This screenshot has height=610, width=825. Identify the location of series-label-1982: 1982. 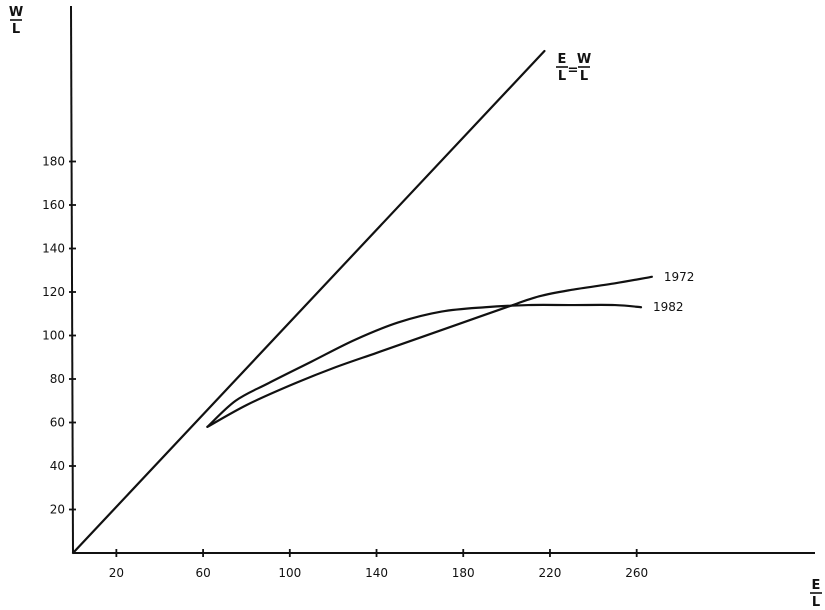
(668, 307).